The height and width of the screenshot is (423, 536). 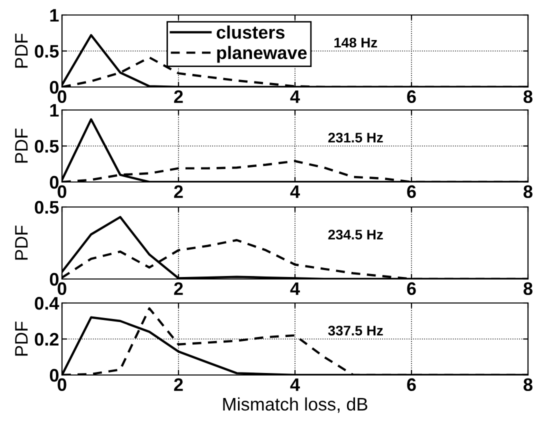 What do you see at coordinates (295, 405) in the screenshot?
I see `x-axis-title: Mismatch loss, dB` at bounding box center [295, 405].